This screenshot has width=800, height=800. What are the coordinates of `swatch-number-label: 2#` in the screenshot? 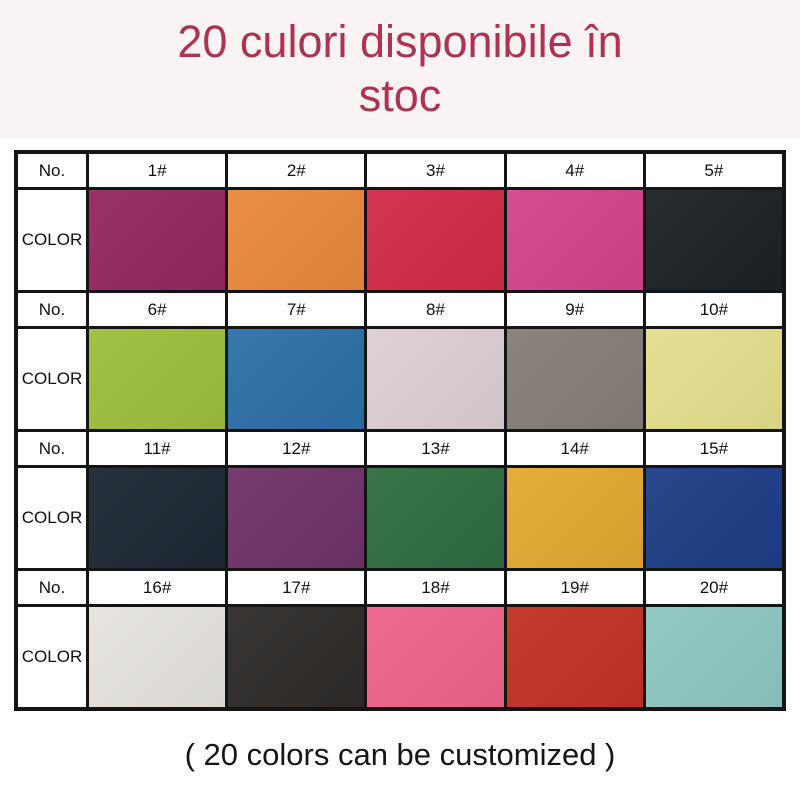 It's located at (296, 170).